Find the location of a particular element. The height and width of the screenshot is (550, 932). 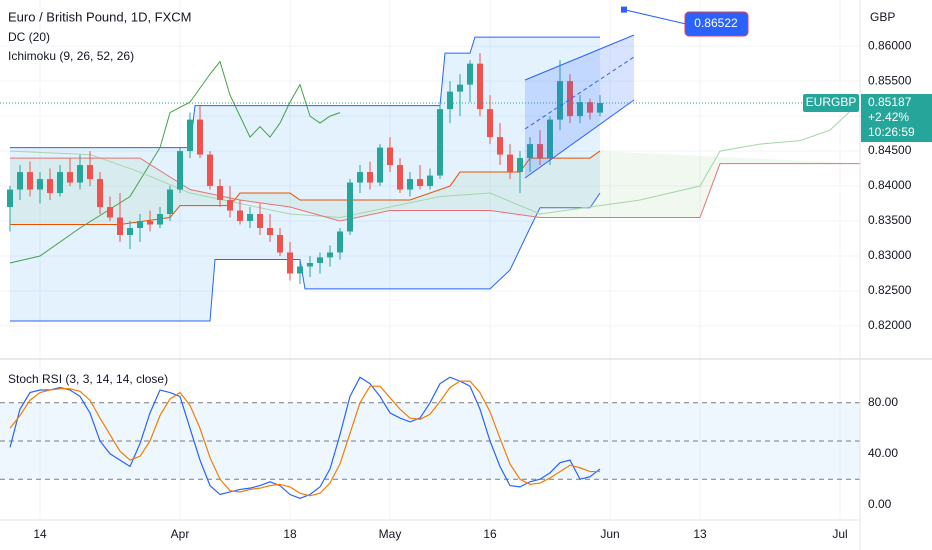

legend: Ichimoku (9, 26, 52, 26) is located at coordinates (71, 56).